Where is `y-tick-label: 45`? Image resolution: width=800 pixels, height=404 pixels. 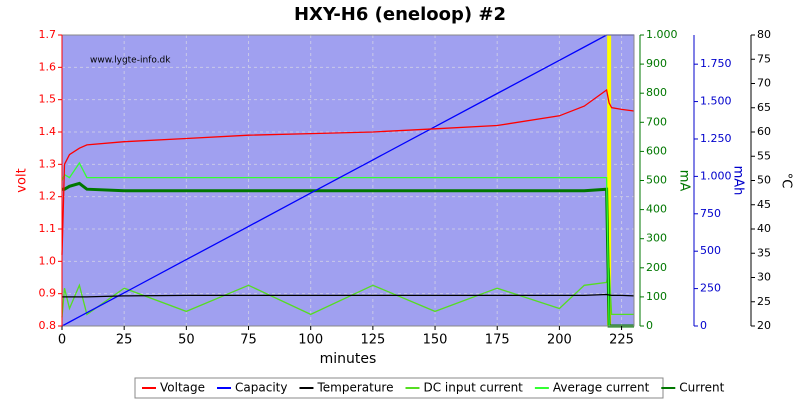 y-tick-label: 45 is located at coordinates (764, 204).